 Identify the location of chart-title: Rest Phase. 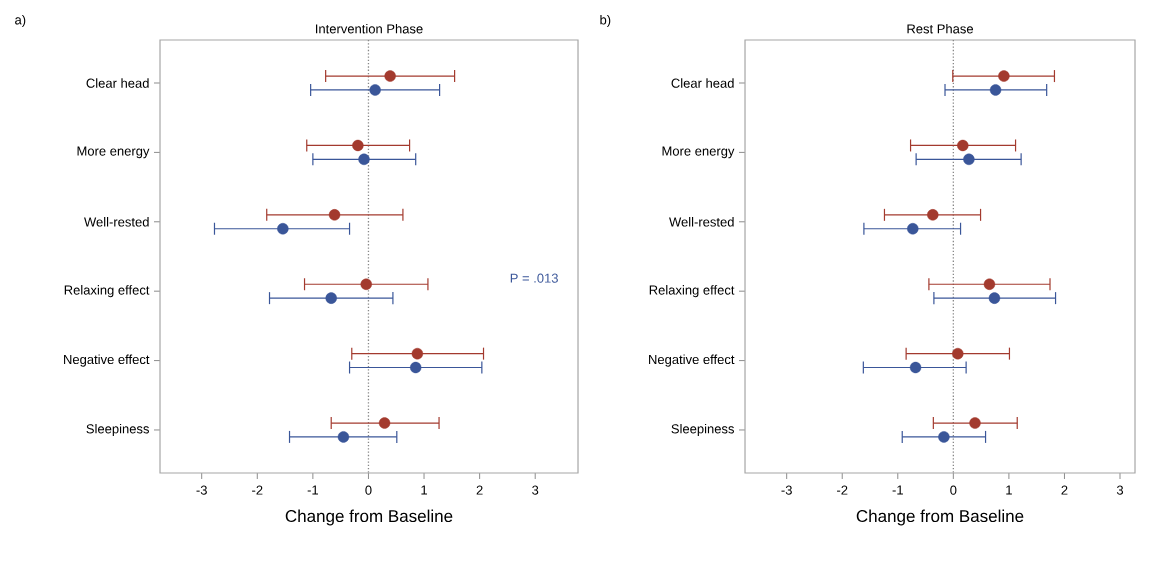
(940, 28).